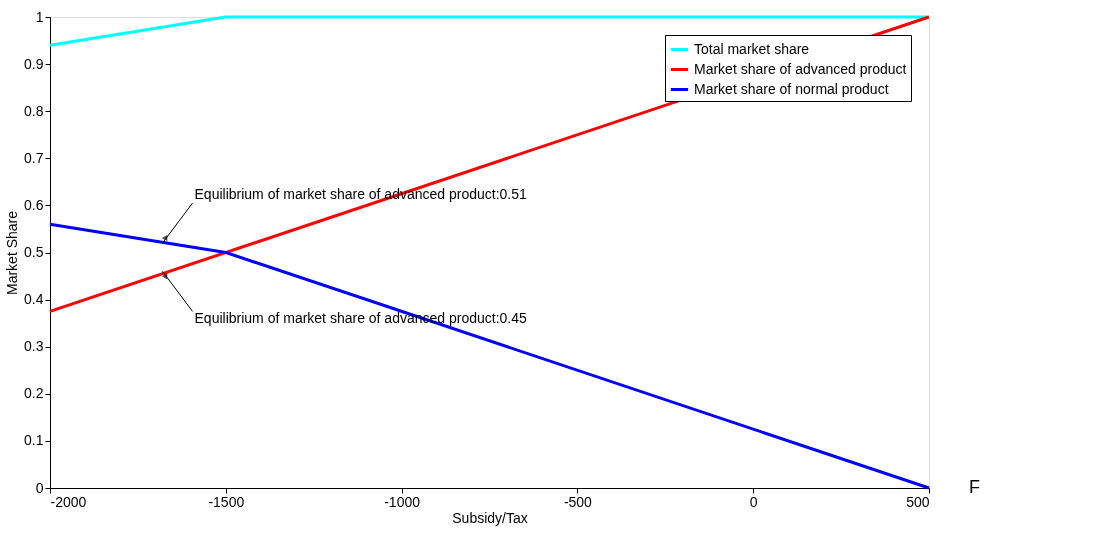  Describe the element at coordinates (800, 68) in the screenshot. I see `legend-label: Market share of advanced product` at that location.